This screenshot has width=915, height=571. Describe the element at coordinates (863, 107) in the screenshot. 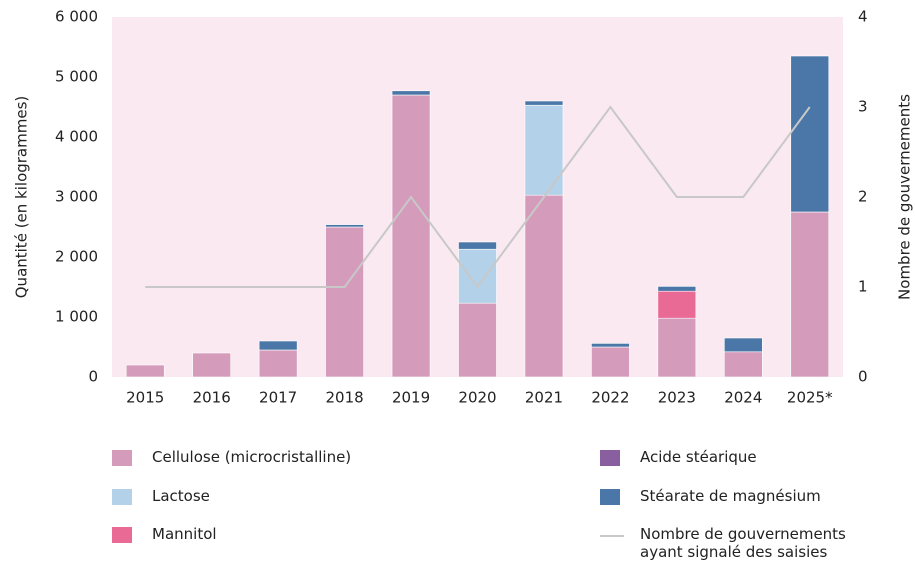

I see `y2-tick-label: 3` at that location.